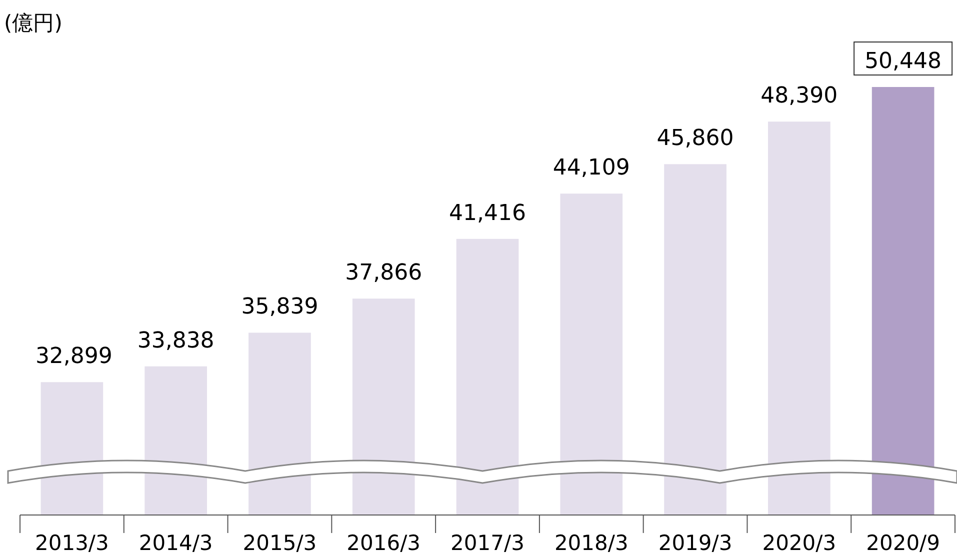  Describe the element at coordinates (487, 543) in the screenshot. I see `x-tick-label: 2017/3` at that location.